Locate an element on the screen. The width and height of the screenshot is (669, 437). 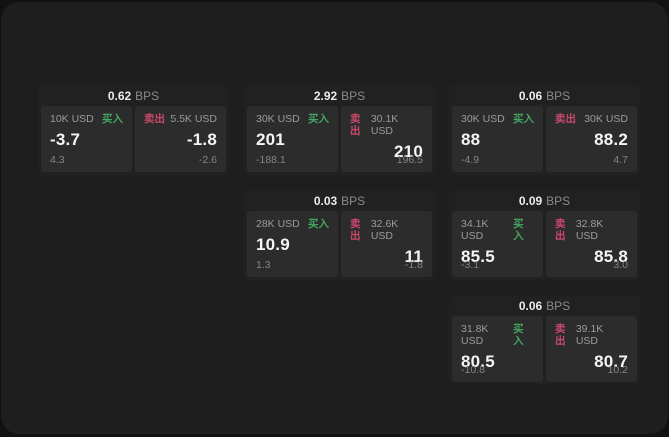
buy-sub-value: -10.8 is located at coordinates (473, 370).